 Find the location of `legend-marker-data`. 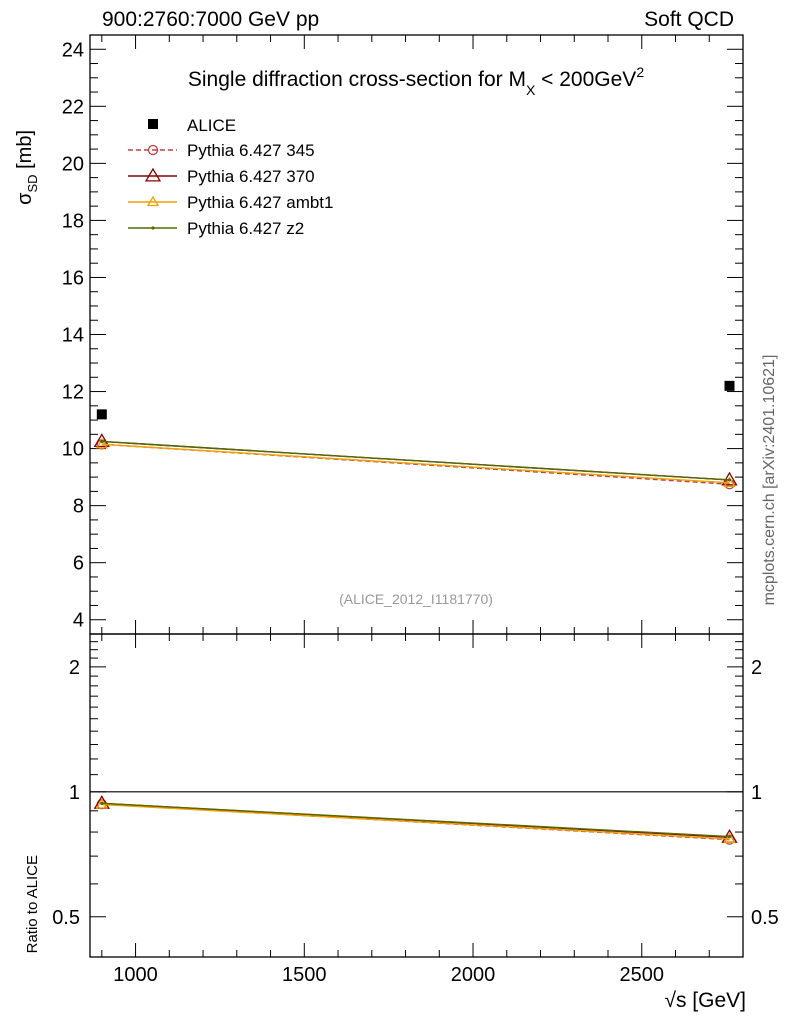

legend-marker-data is located at coordinates (153, 124).